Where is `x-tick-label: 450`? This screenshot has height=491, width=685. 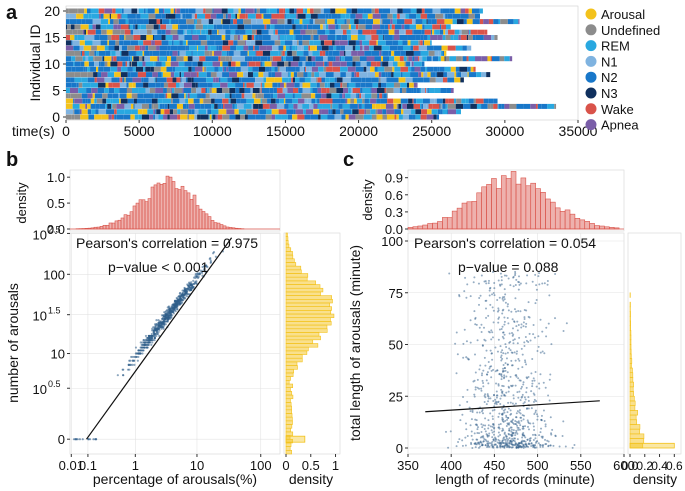 x-tick-label: 450 is located at coordinates (495, 465).